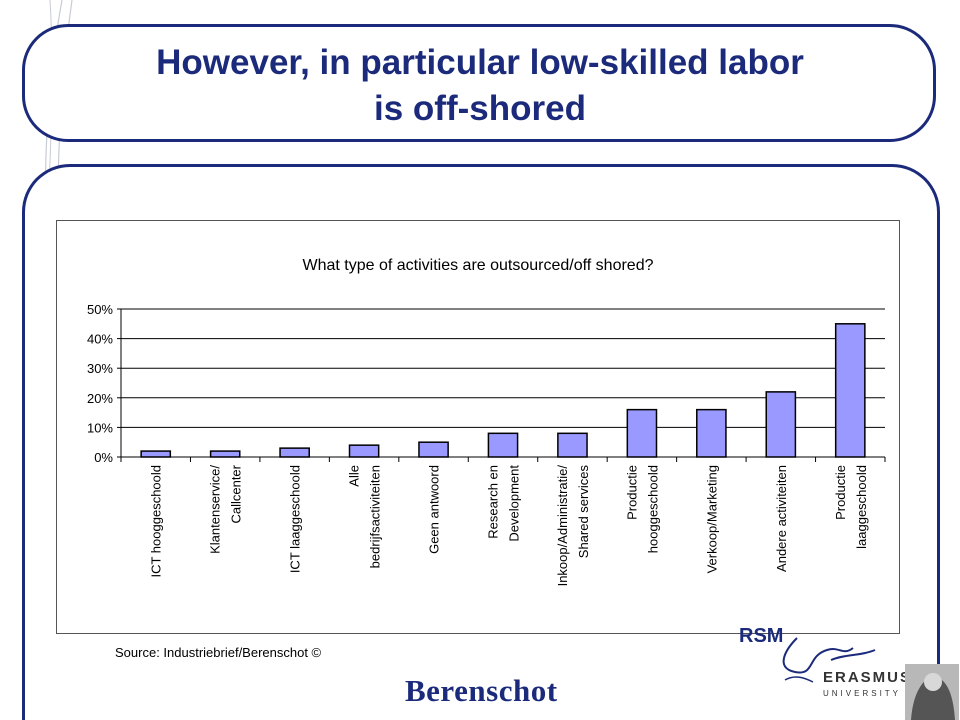 Image resolution: width=960 pixels, height=720 pixels. What do you see at coordinates (354, 476) in the screenshot?
I see `x-category-label: Alle` at bounding box center [354, 476].